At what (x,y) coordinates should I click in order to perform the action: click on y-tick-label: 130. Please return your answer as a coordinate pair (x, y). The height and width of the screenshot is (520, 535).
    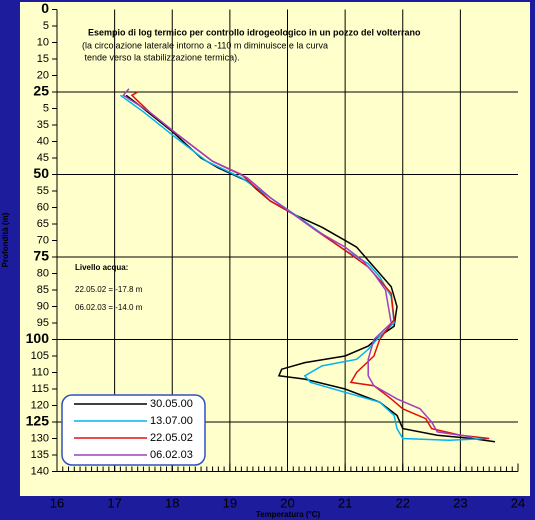
    Looking at the image, I should click on (40, 438).